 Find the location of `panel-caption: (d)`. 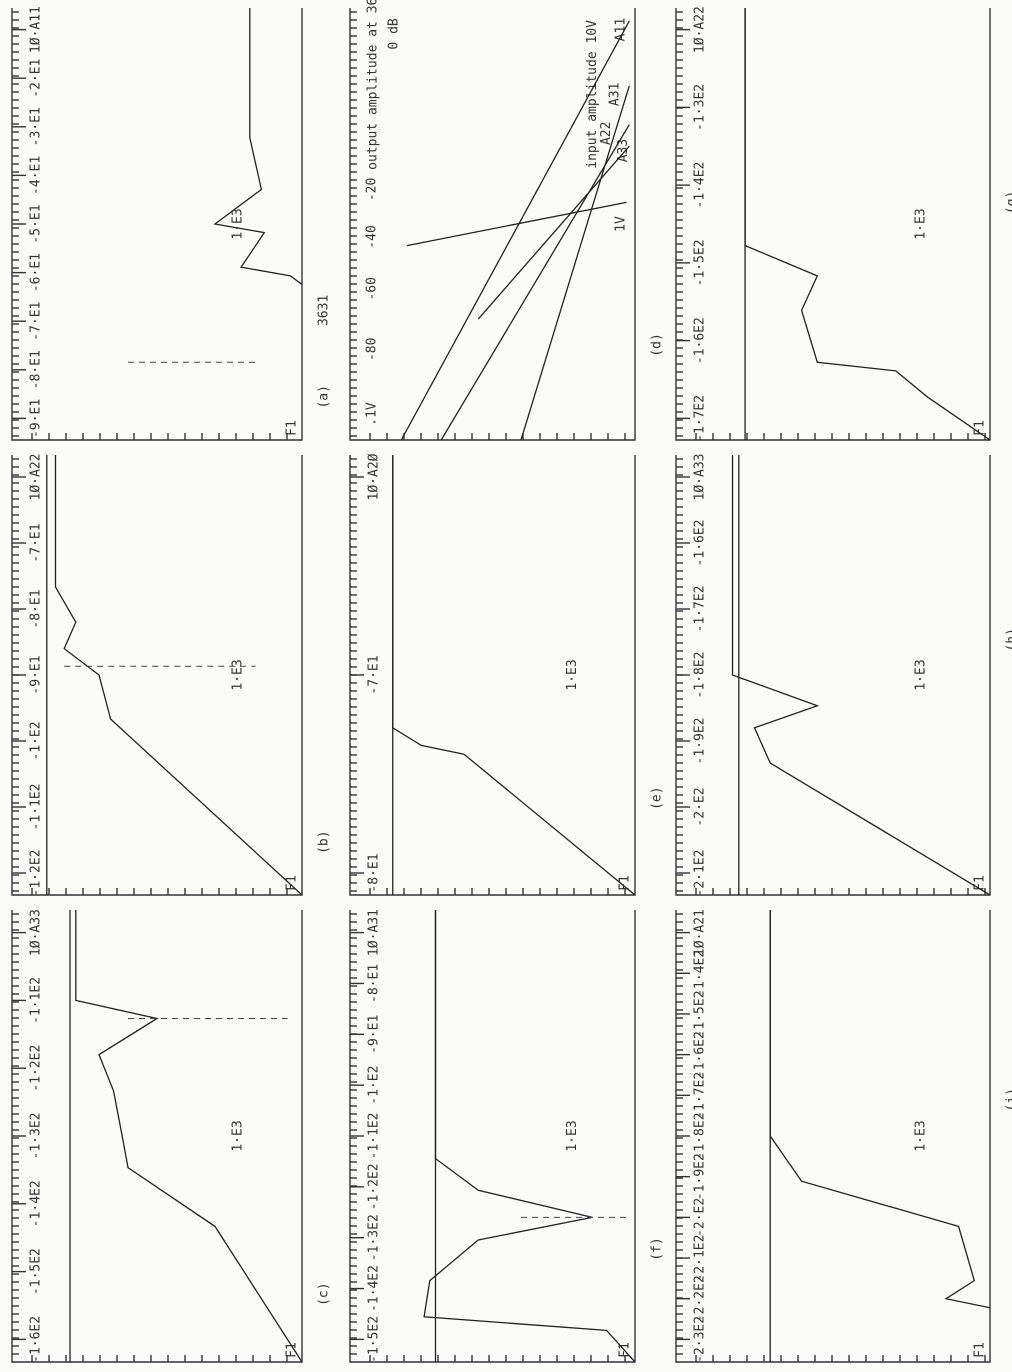

panel-caption: (d) is located at coordinates (657, 344).